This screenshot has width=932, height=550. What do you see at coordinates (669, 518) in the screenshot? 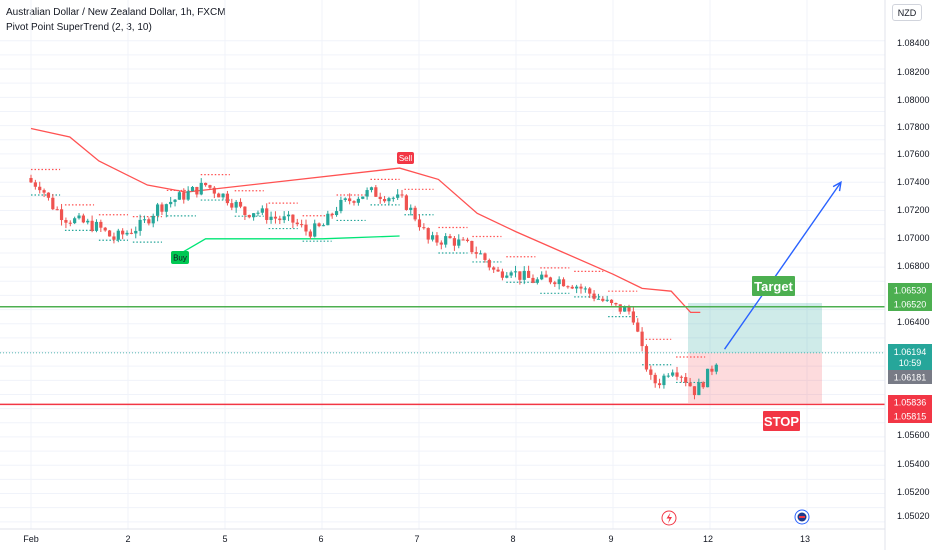
I see `lightning-icon` at bounding box center [669, 518].